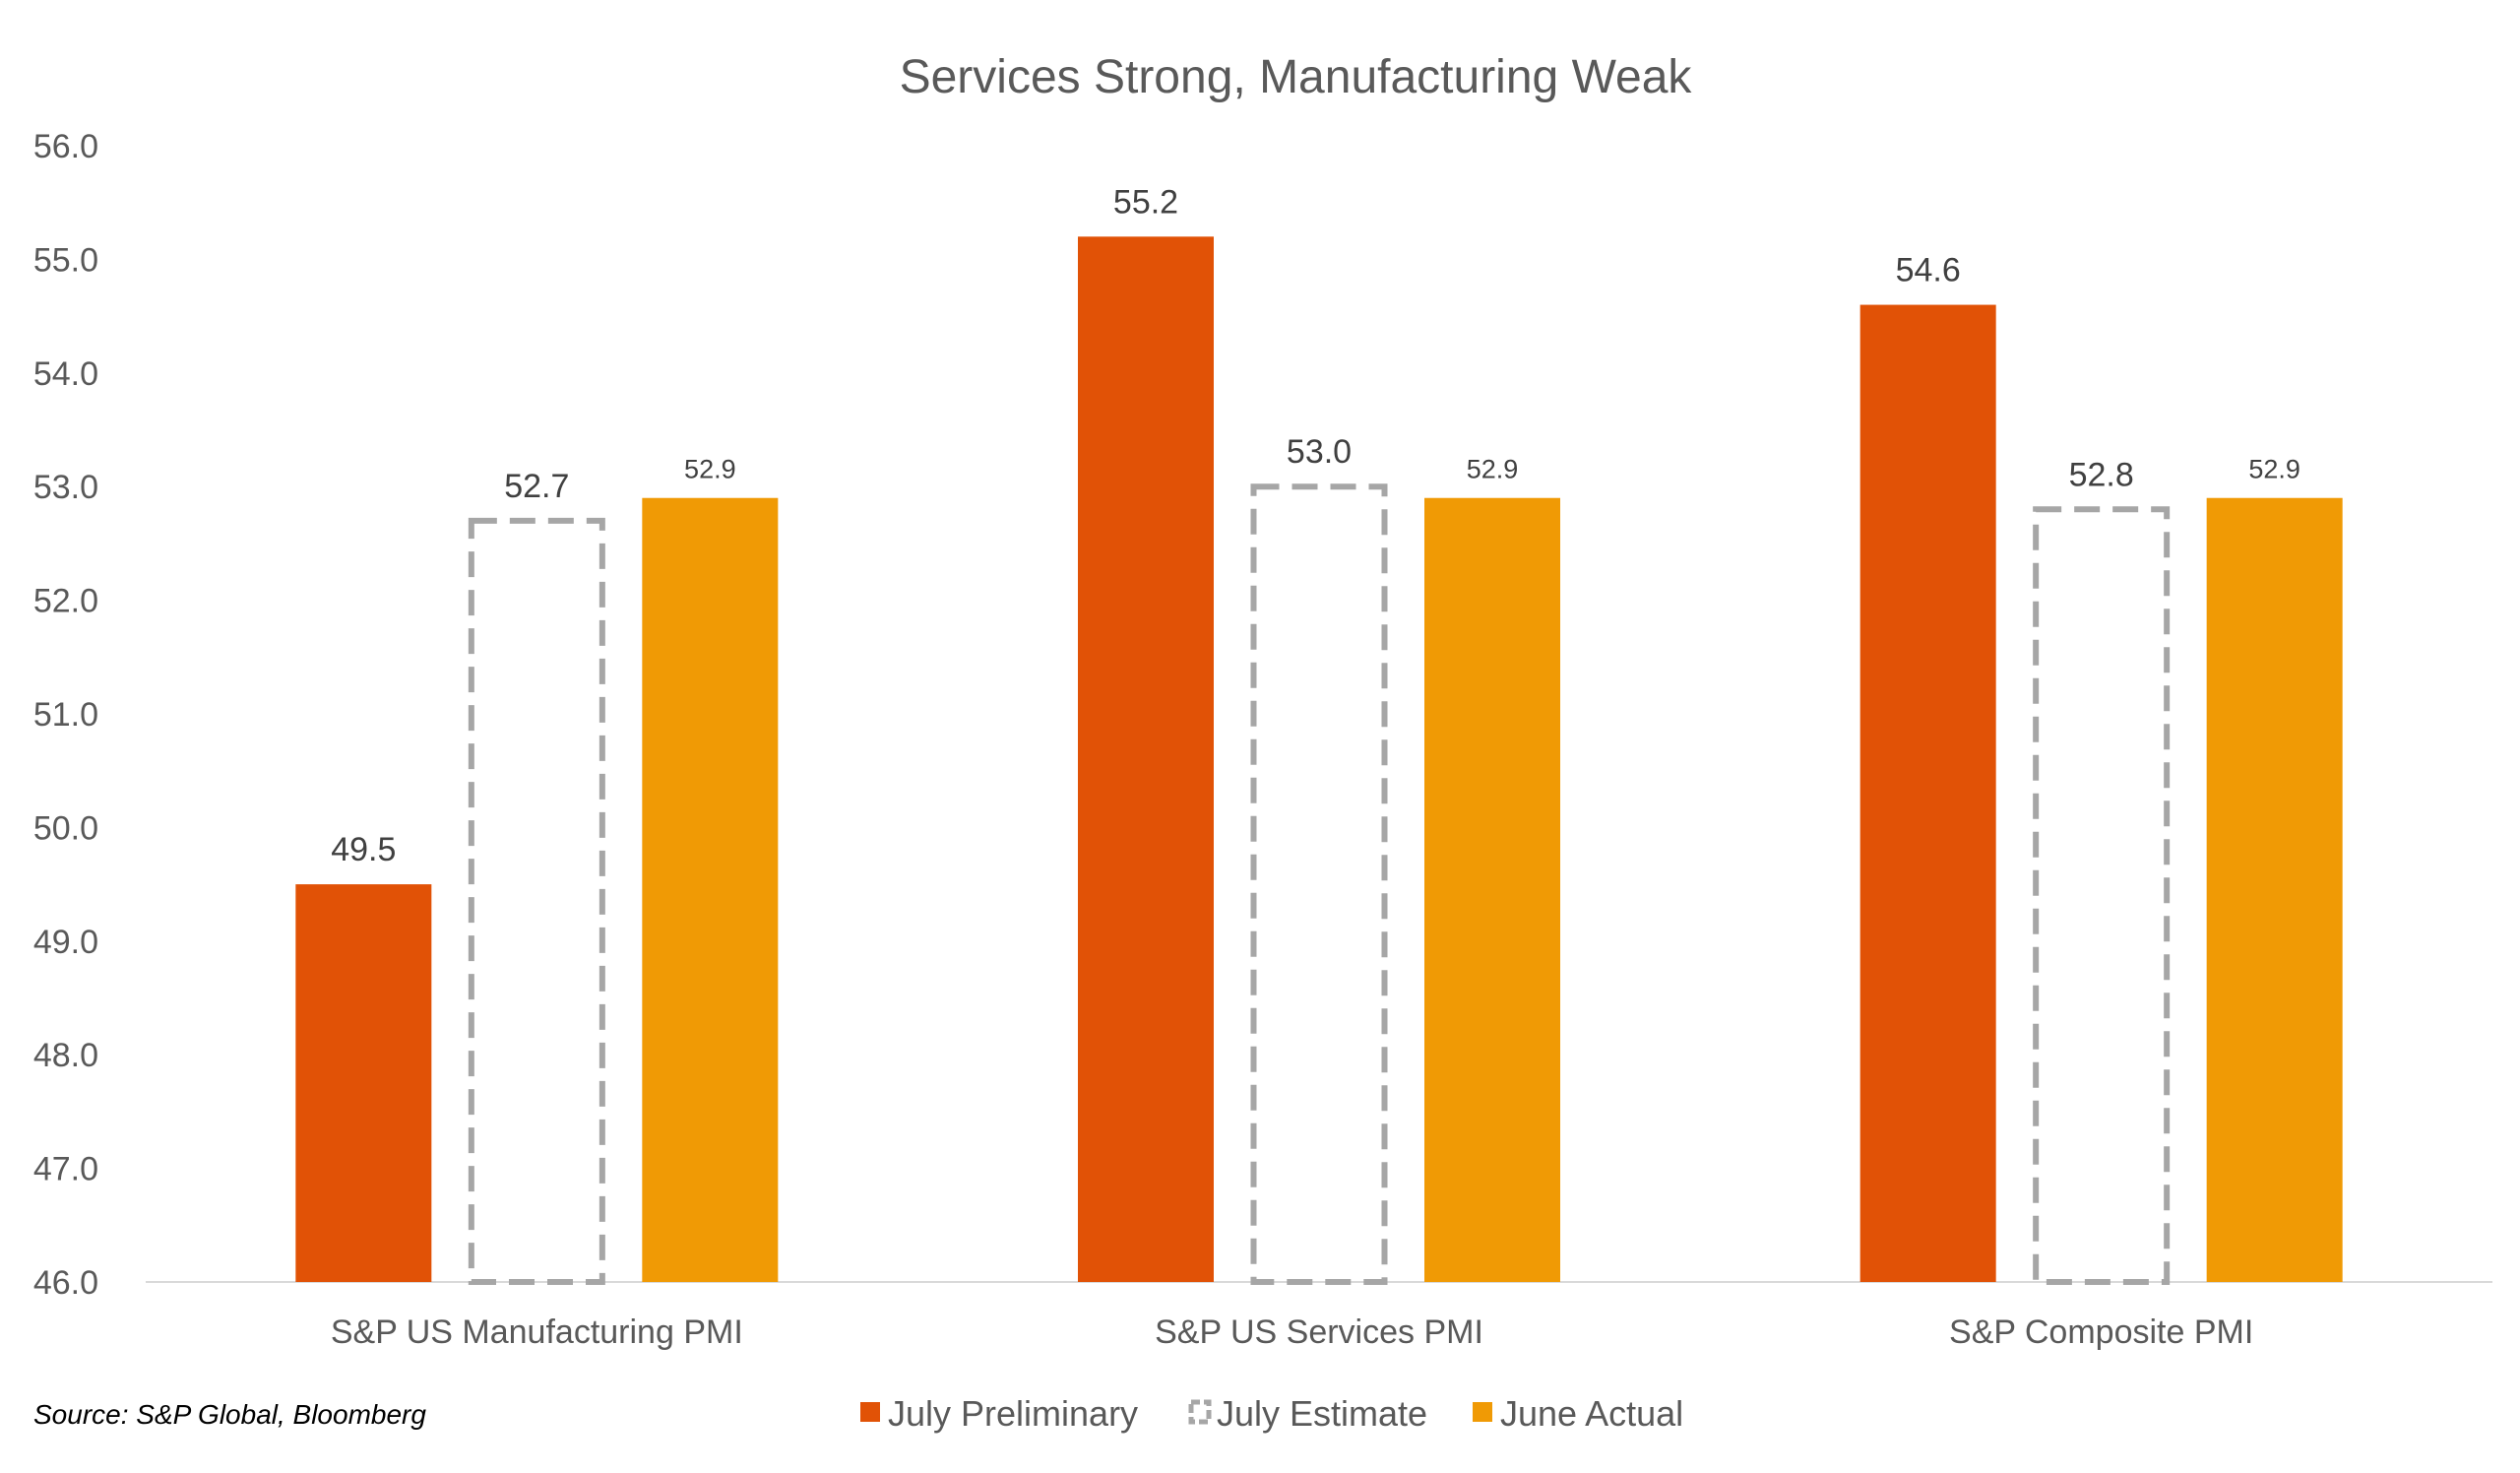  What do you see at coordinates (65, 146) in the screenshot?
I see `y-tick-label: 56.0` at bounding box center [65, 146].